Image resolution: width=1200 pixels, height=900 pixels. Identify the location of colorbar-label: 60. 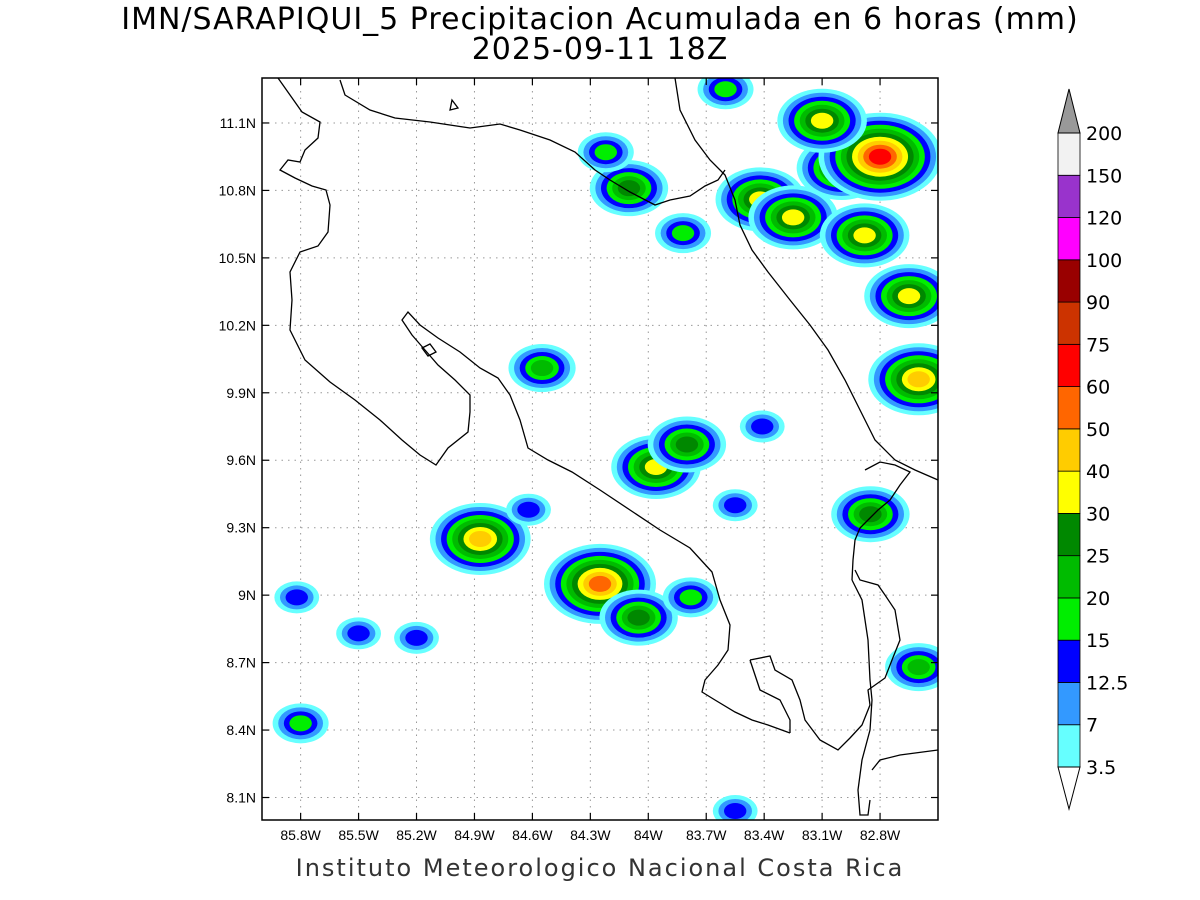
(1098, 388).